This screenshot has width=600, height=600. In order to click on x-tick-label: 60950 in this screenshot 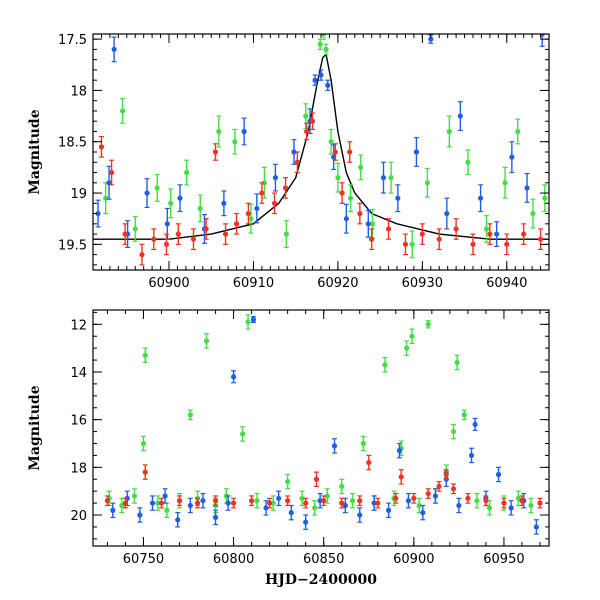, I will do `click(503, 559)`.